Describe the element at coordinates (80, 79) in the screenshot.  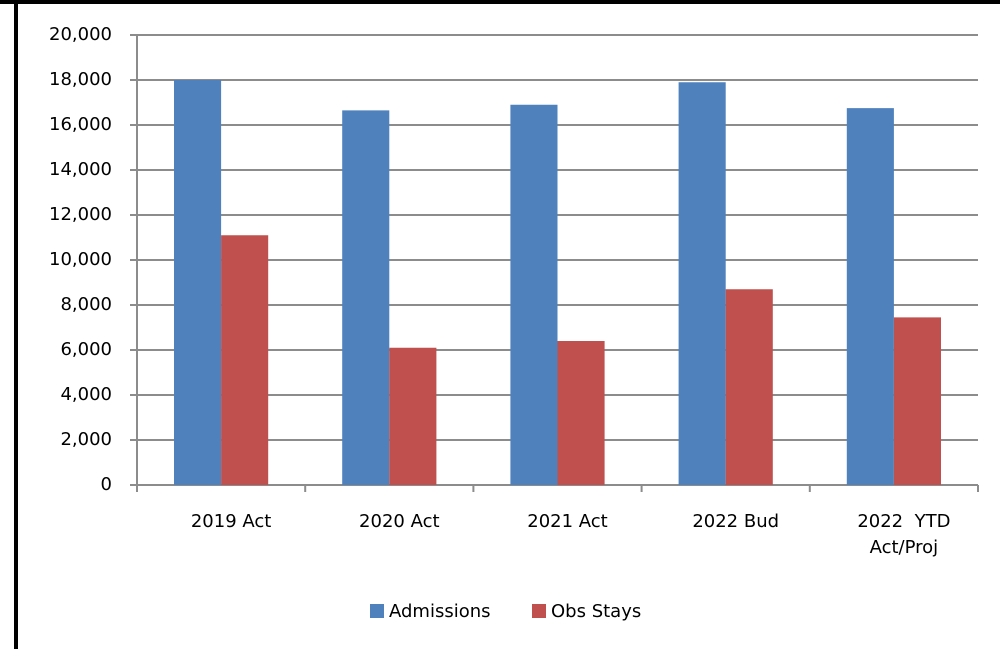
I see `y-tick-label: 18,000` at that location.